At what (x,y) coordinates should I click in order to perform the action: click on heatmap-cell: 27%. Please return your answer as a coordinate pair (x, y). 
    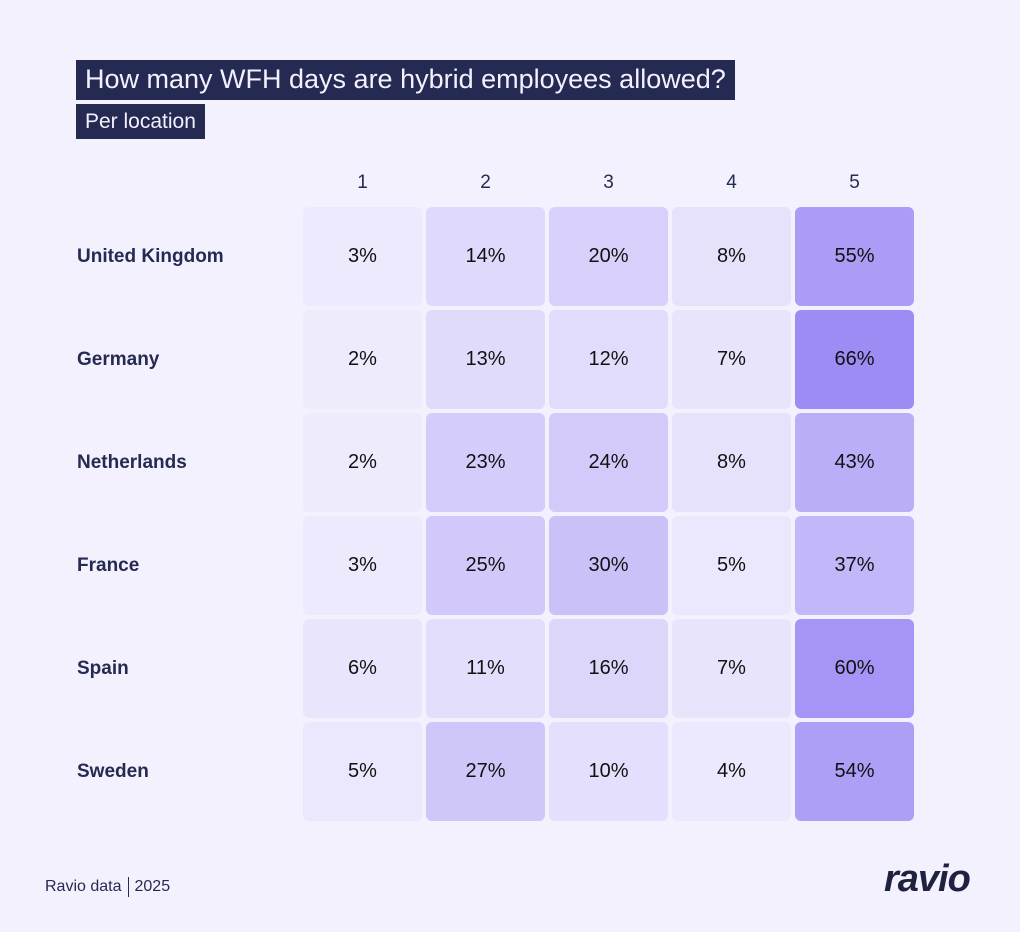
    Looking at the image, I should click on (485, 771).